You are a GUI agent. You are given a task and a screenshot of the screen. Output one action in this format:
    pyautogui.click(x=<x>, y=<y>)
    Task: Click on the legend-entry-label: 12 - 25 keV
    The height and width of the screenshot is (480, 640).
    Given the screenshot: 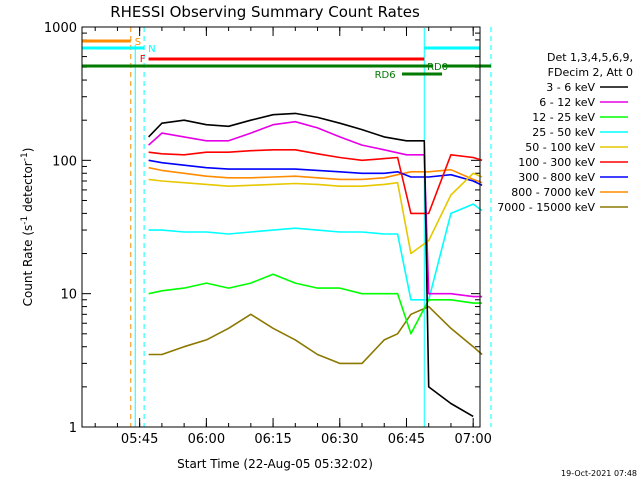 What is the action you would take?
    pyautogui.click(x=563, y=117)
    